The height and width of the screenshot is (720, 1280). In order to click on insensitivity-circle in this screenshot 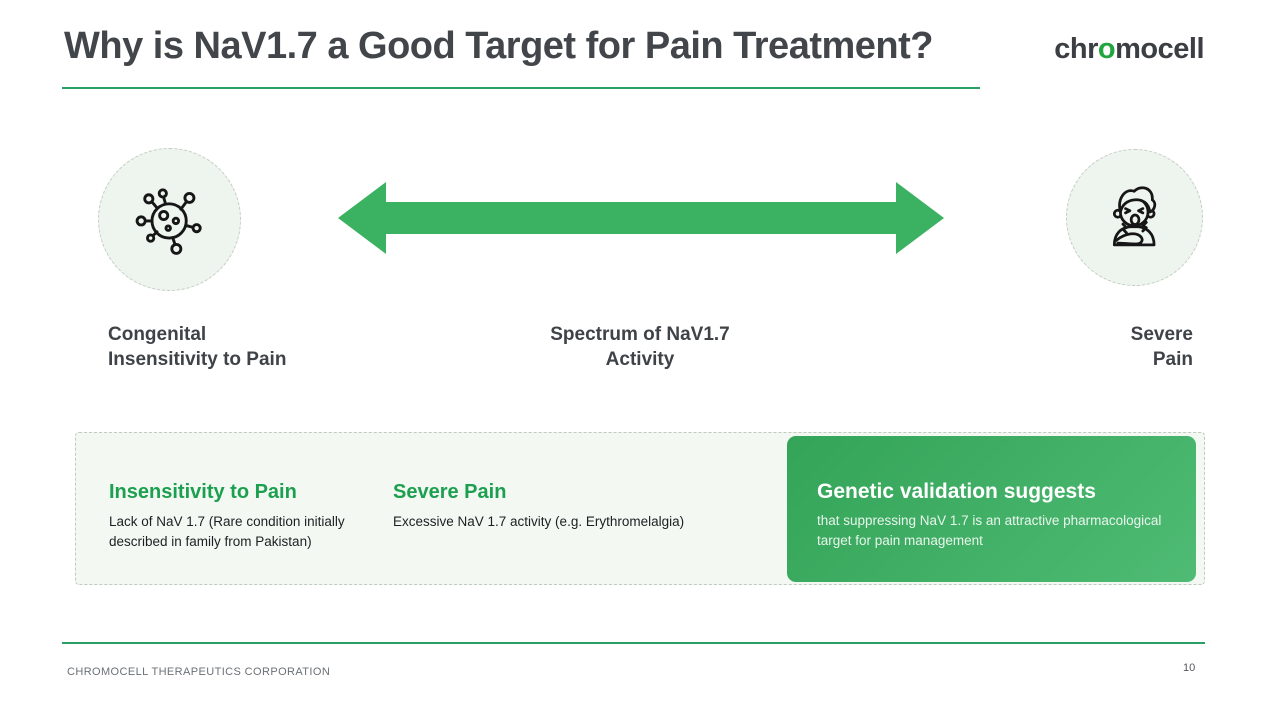, I will do `click(169, 219)`.